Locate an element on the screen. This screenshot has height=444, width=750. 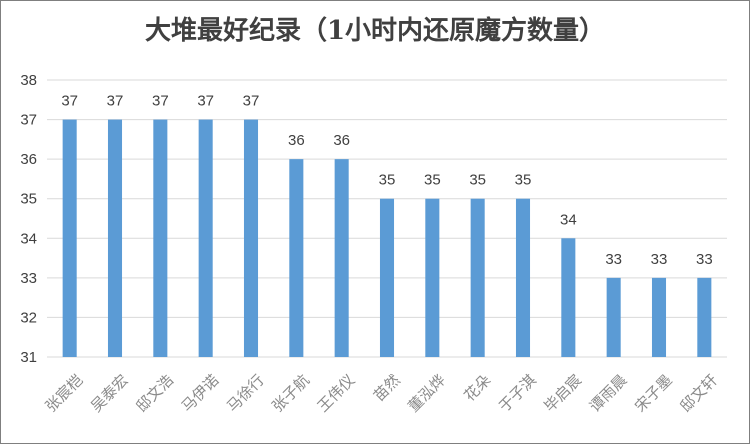
y-tick-label: 34 is located at coordinates (28, 238).